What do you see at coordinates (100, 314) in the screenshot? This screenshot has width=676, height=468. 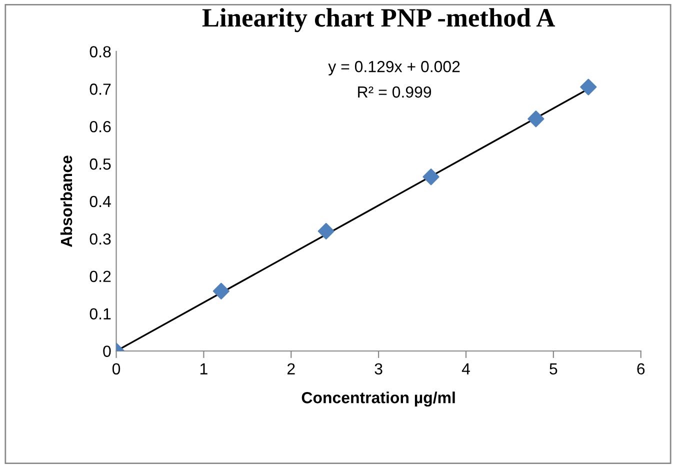 I see `y-tick-label: 0.1` at bounding box center [100, 314].